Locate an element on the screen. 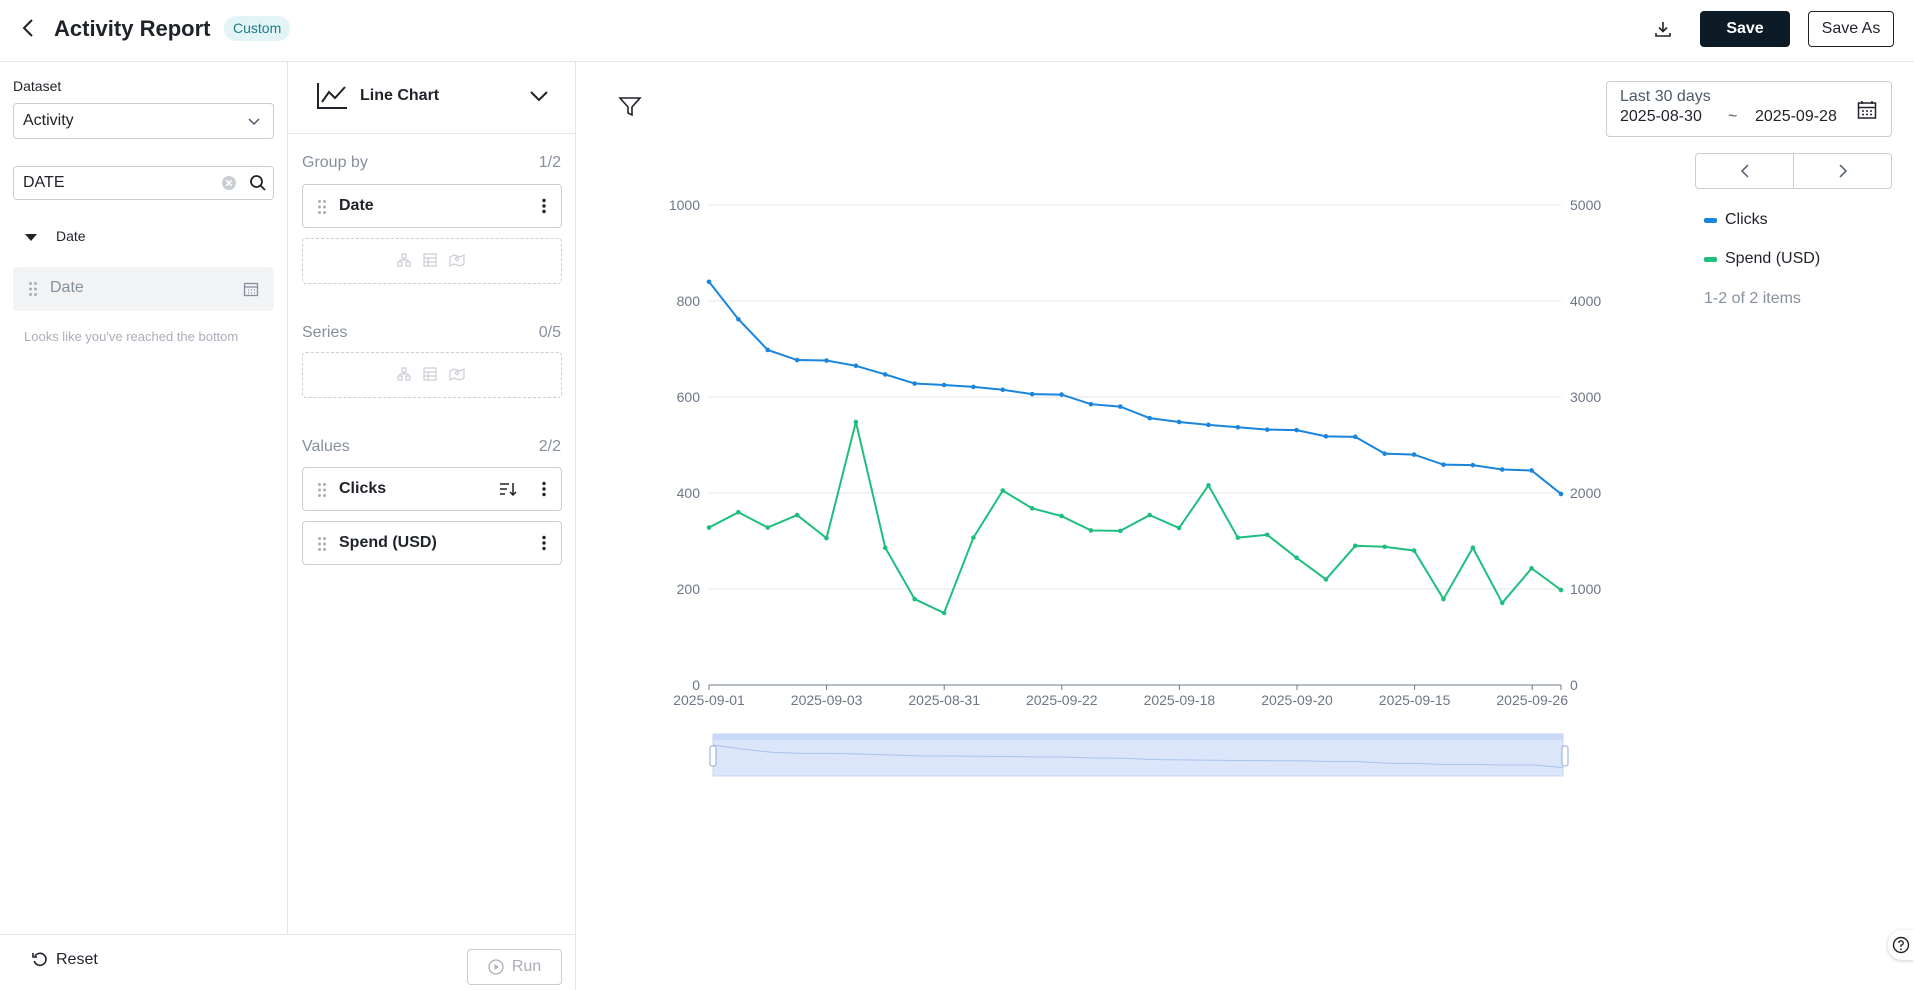 The width and height of the screenshot is (1914, 990). chart-legend: Clicks Spend (USD) is located at coordinates (1762, 248).